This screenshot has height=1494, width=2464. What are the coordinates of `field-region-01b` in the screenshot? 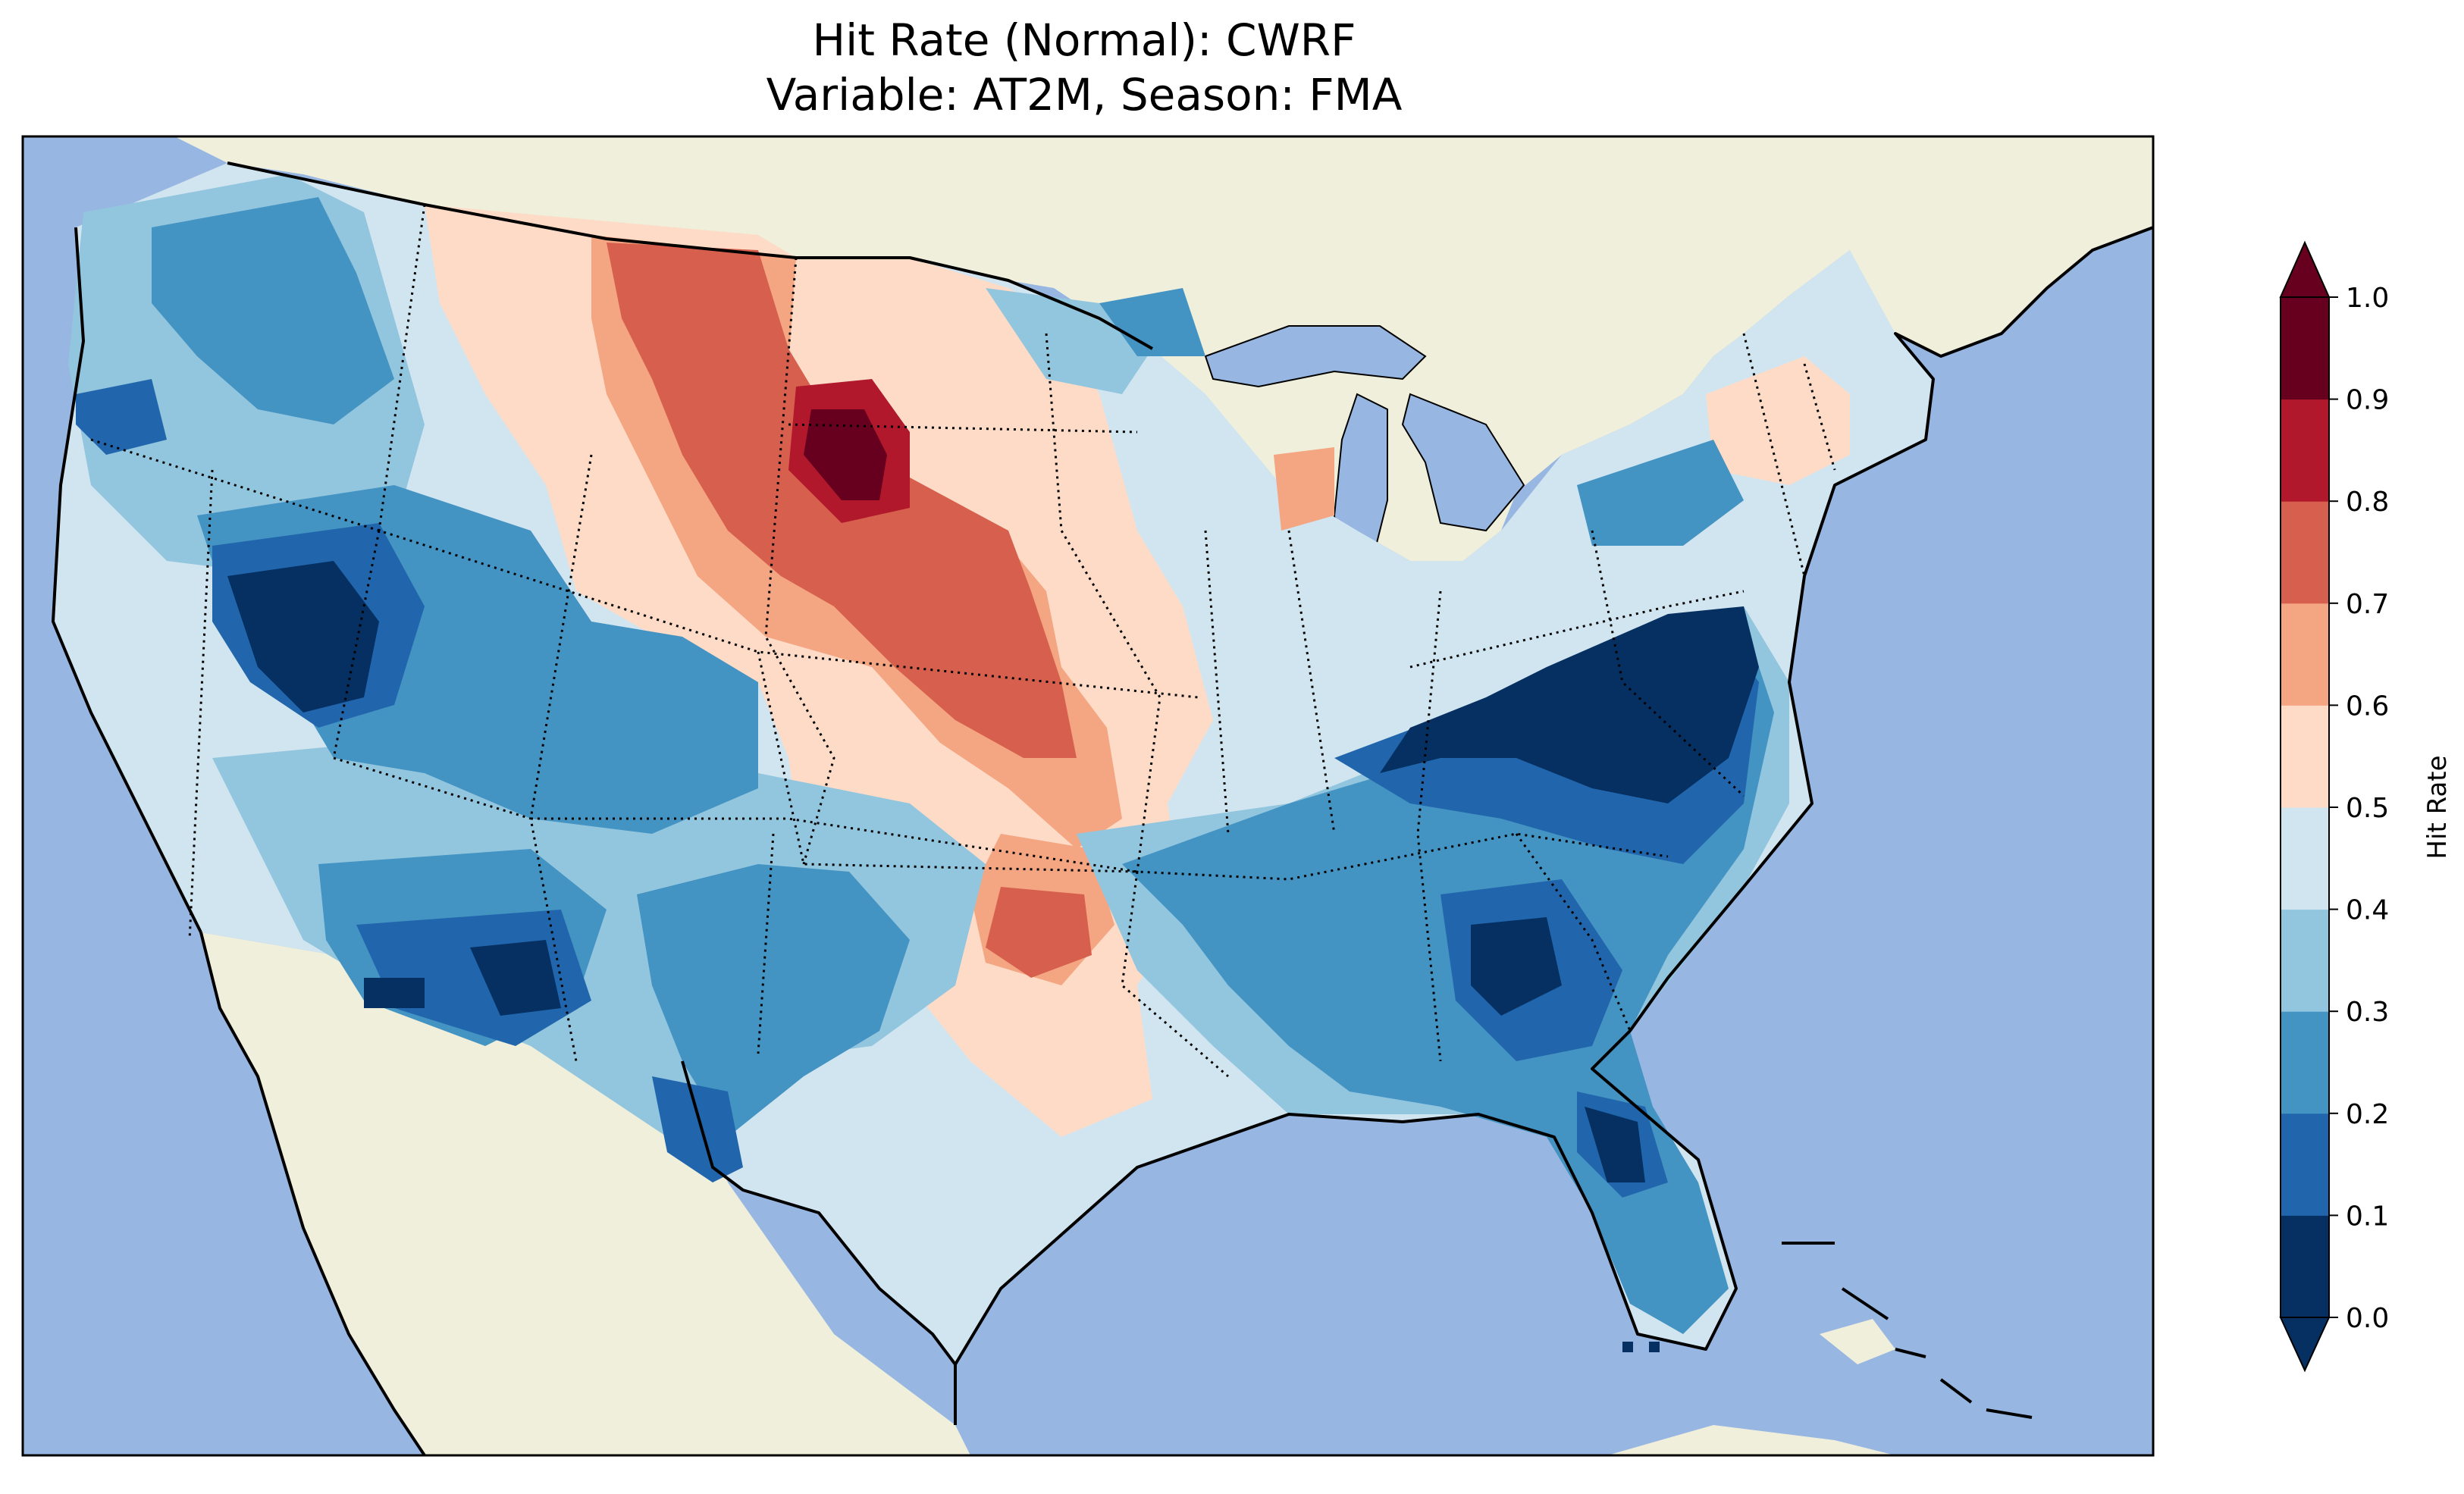 It's located at (1570, 704).